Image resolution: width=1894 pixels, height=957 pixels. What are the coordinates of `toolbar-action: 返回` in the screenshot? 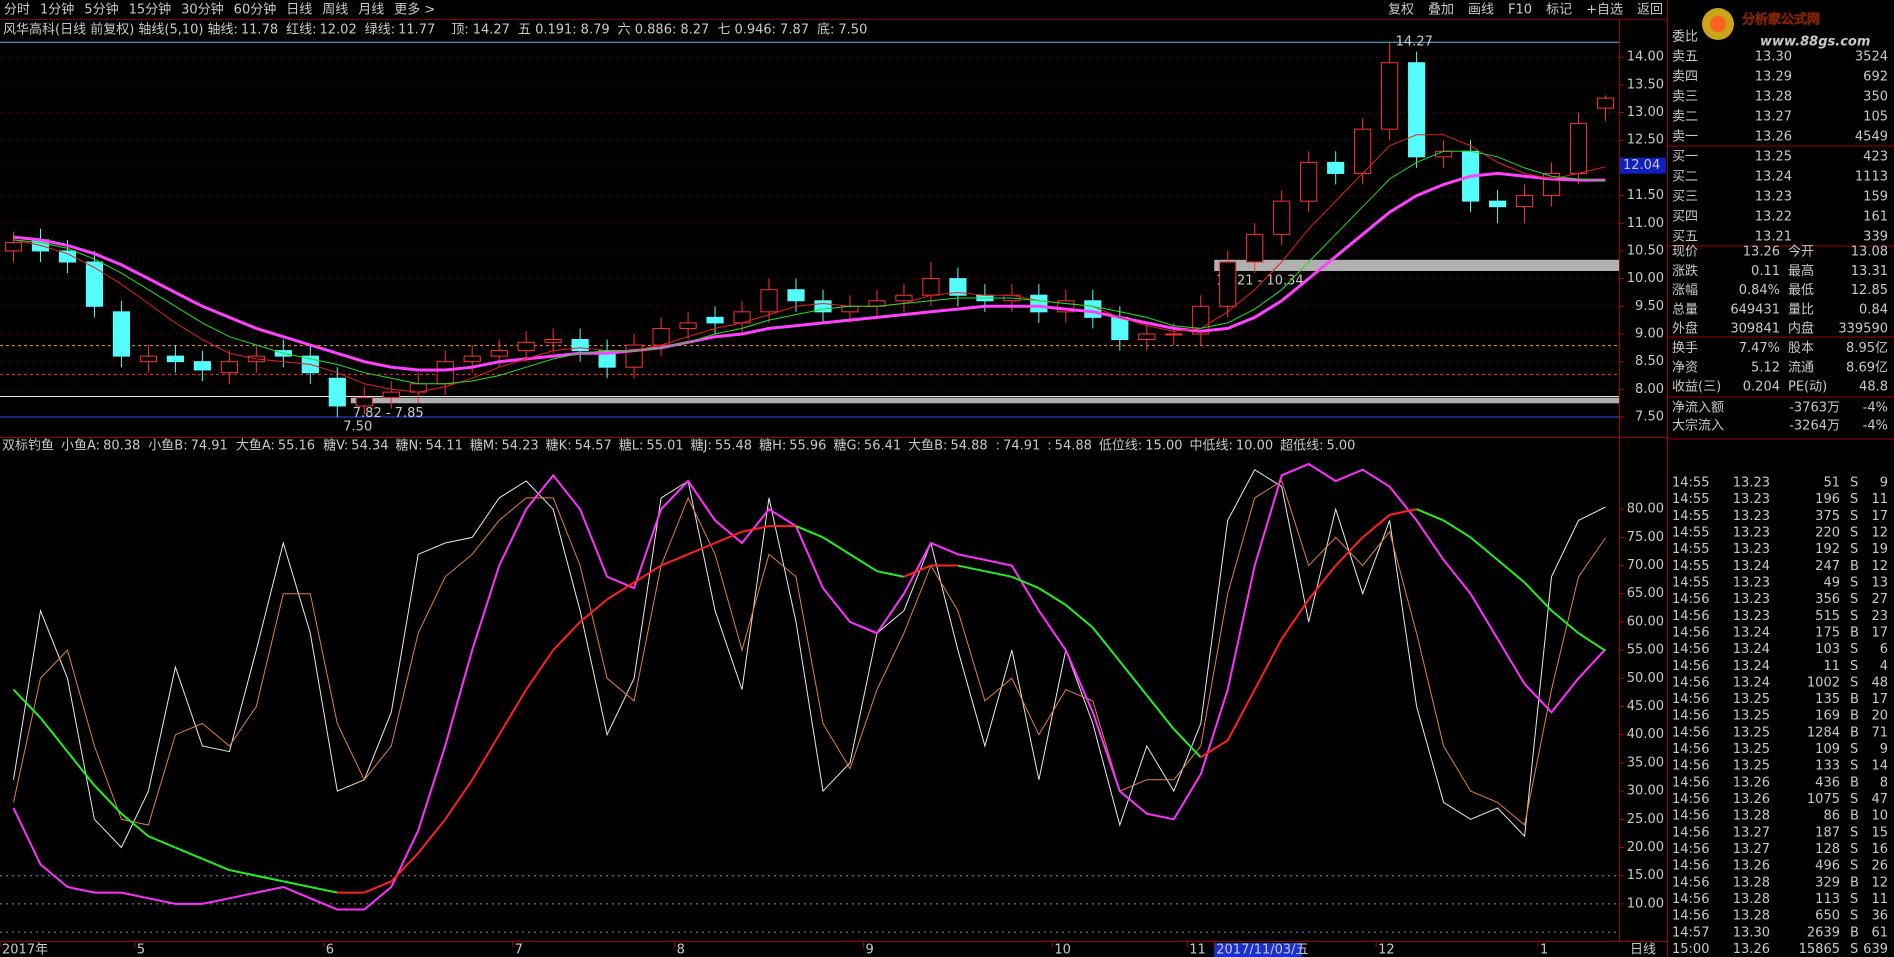 It's located at (1650, 10).